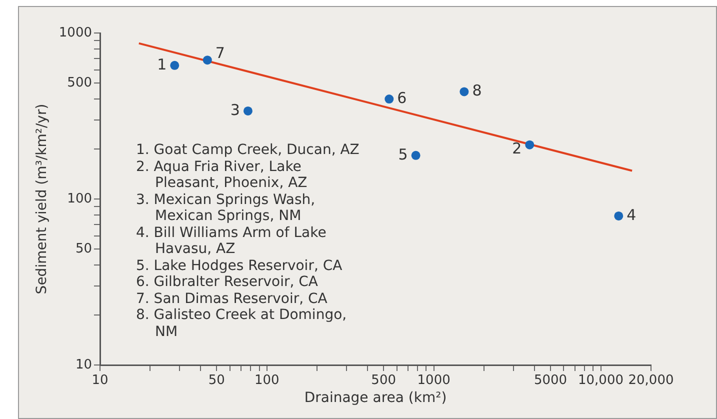  Describe the element at coordinates (477, 91) in the screenshot. I see `annotation: 8` at that location.